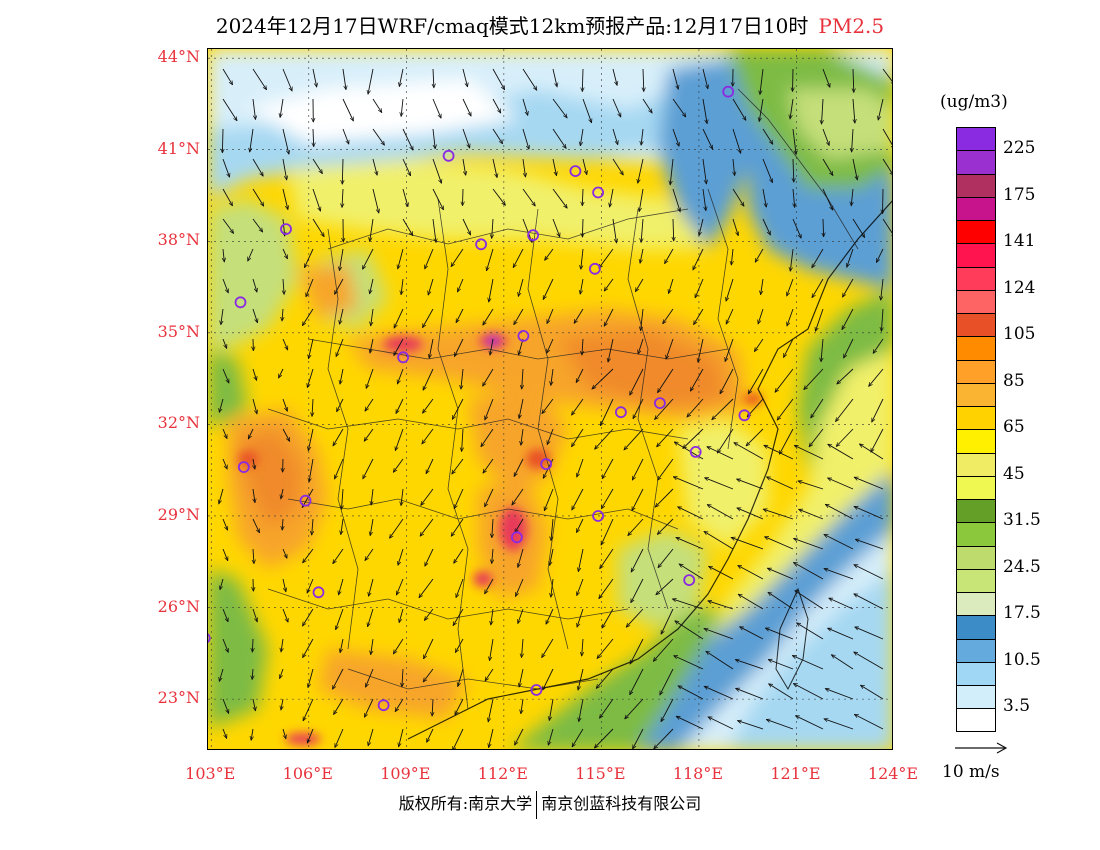 This screenshot has height=850, width=1100. Describe the element at coordinates (600, 773) in the screenshot. I see `lon-label: 115°E` at that location.